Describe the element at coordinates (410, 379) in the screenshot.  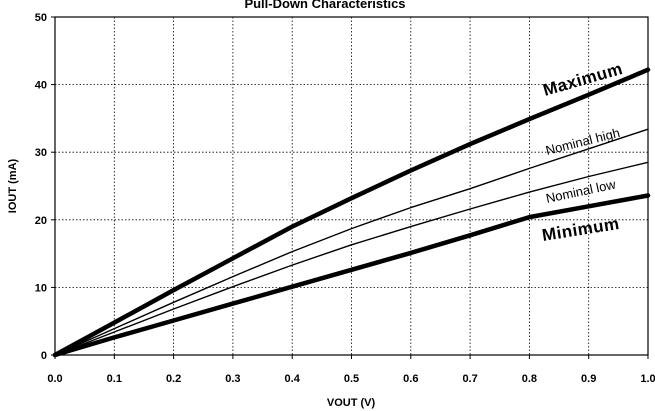
I see `x-tick-label: 0.6` at that location.